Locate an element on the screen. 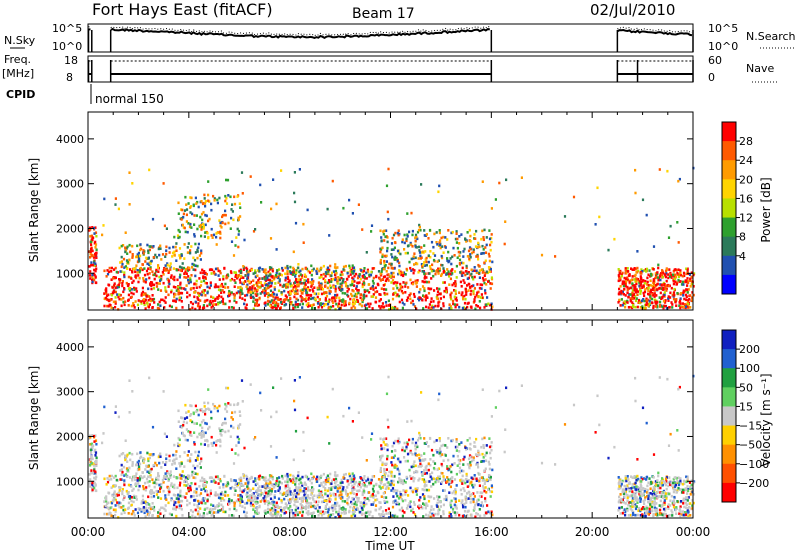 Image resolution: width=800 pixels, height=554 pixels. colorbar-frame is located at coordinates (729, 208).